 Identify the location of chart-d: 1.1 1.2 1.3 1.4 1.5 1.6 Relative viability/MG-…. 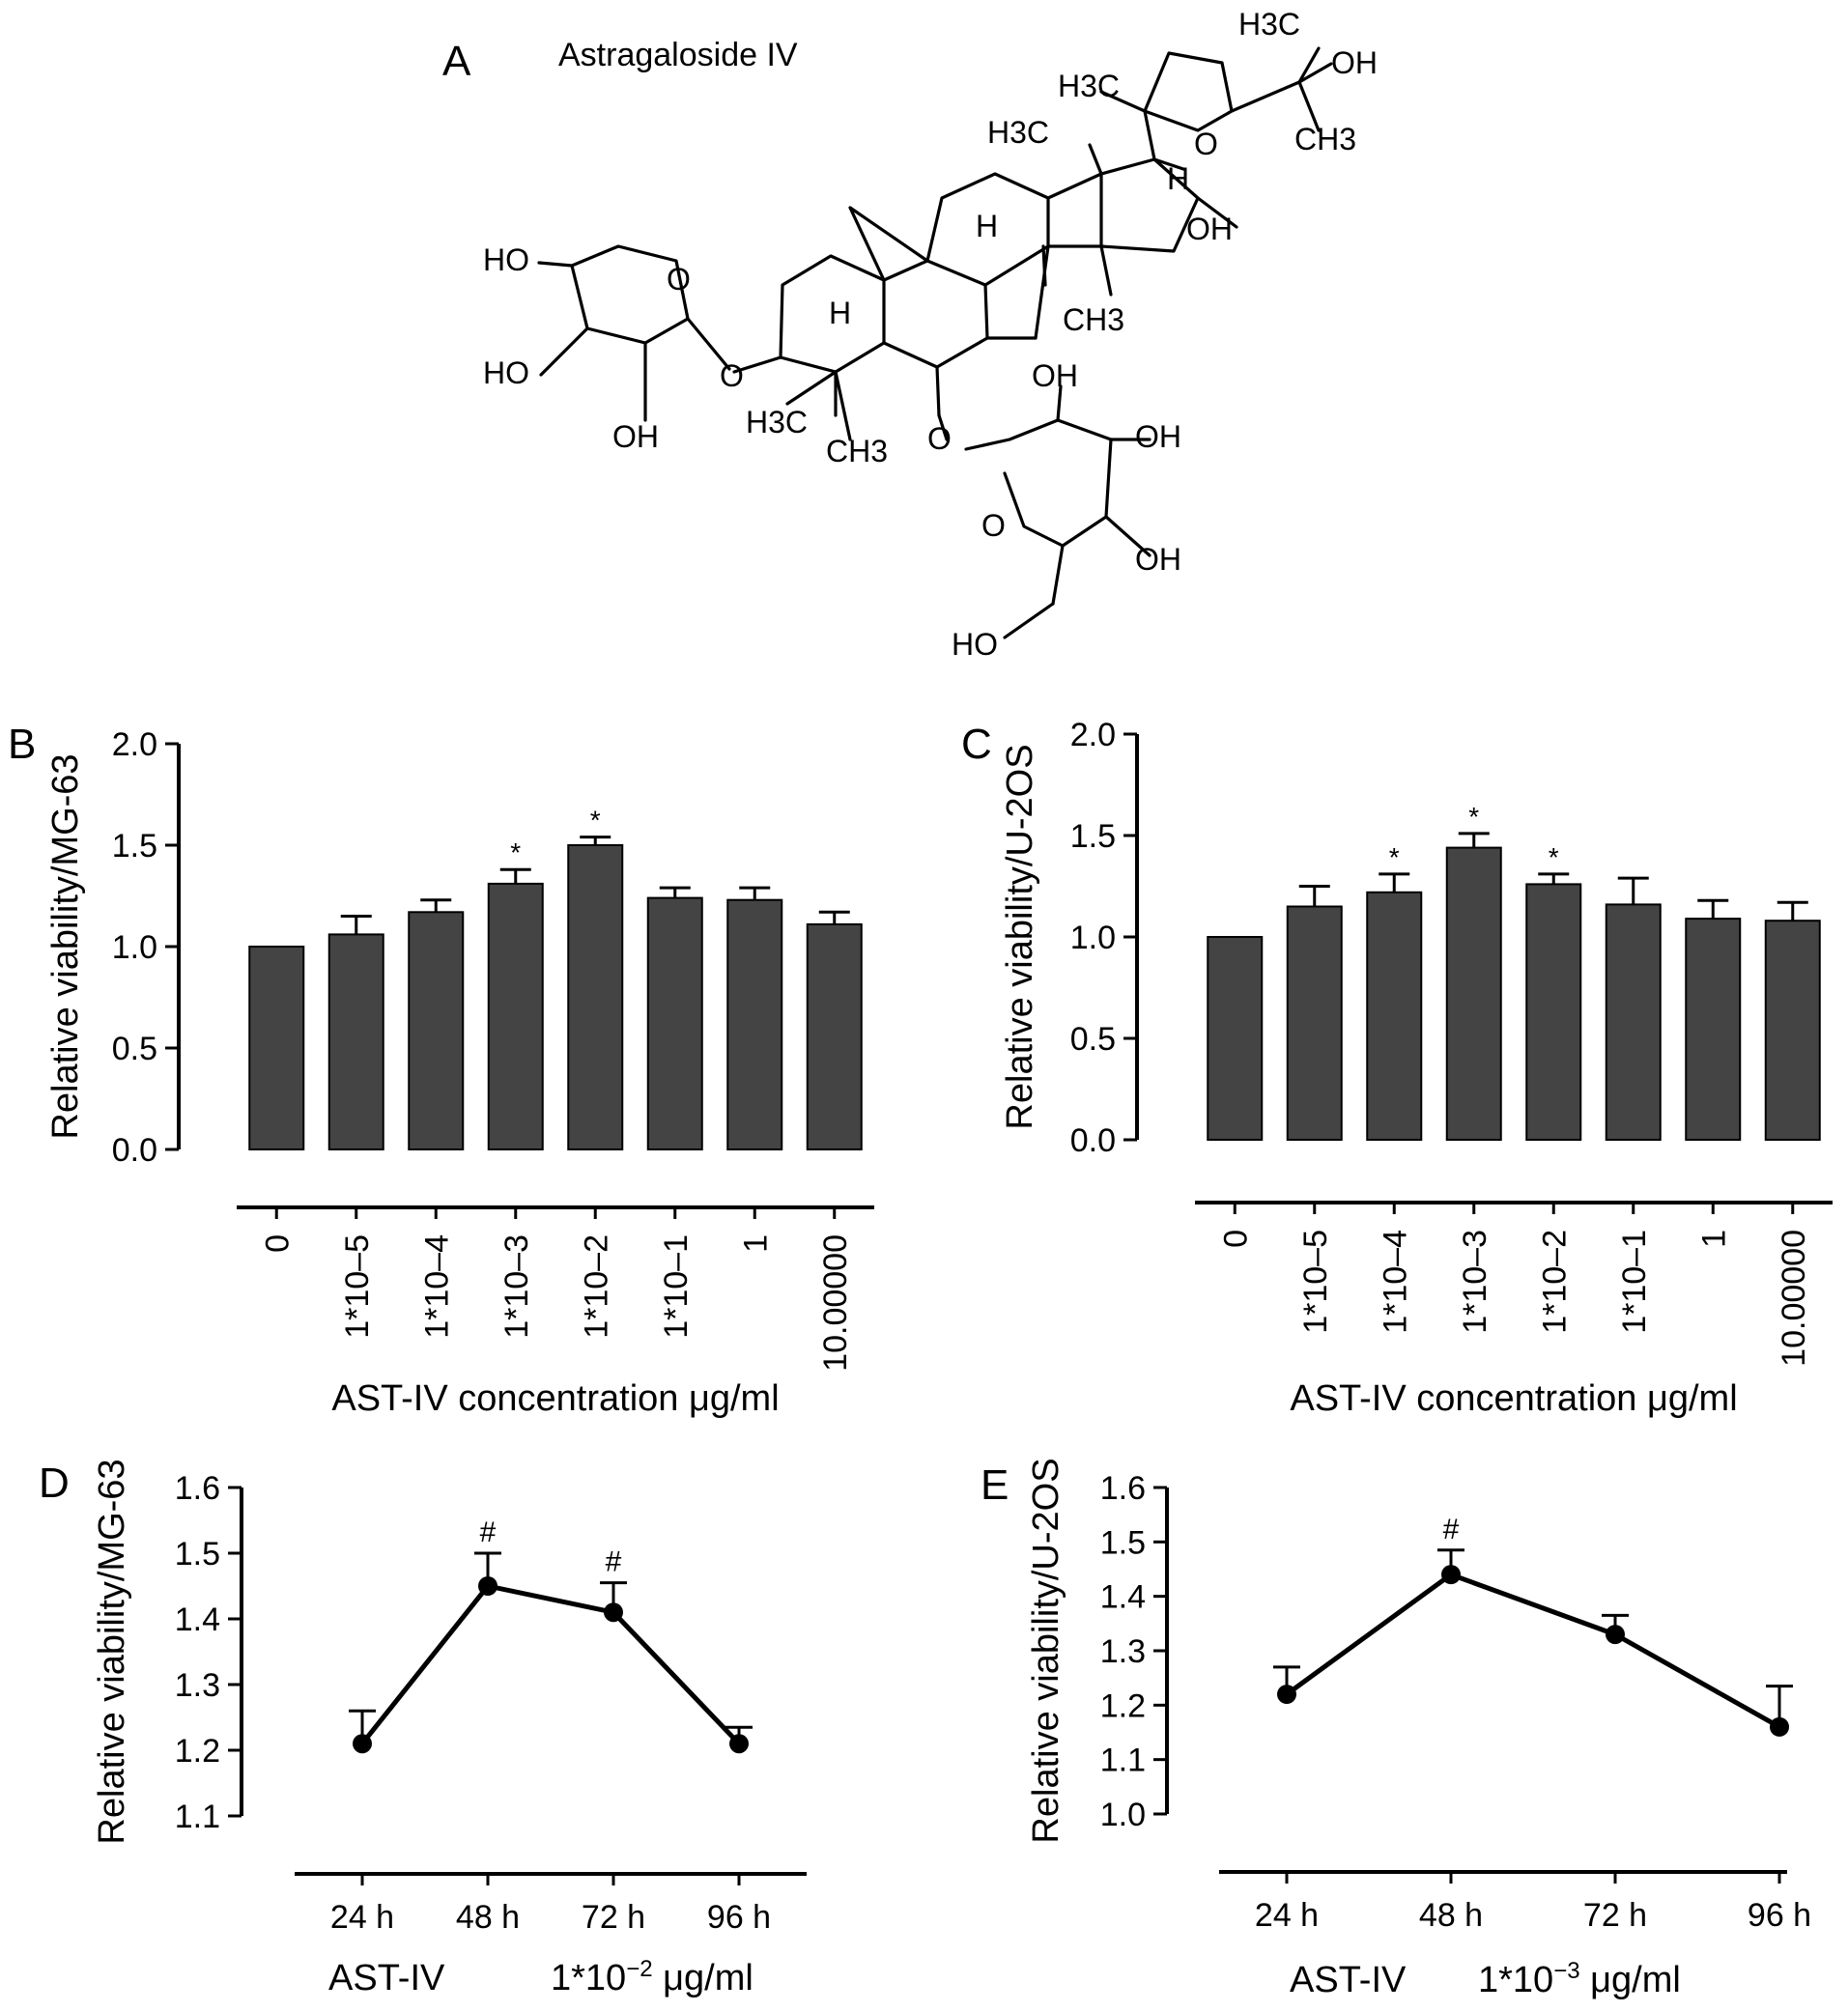
(449, 1728).